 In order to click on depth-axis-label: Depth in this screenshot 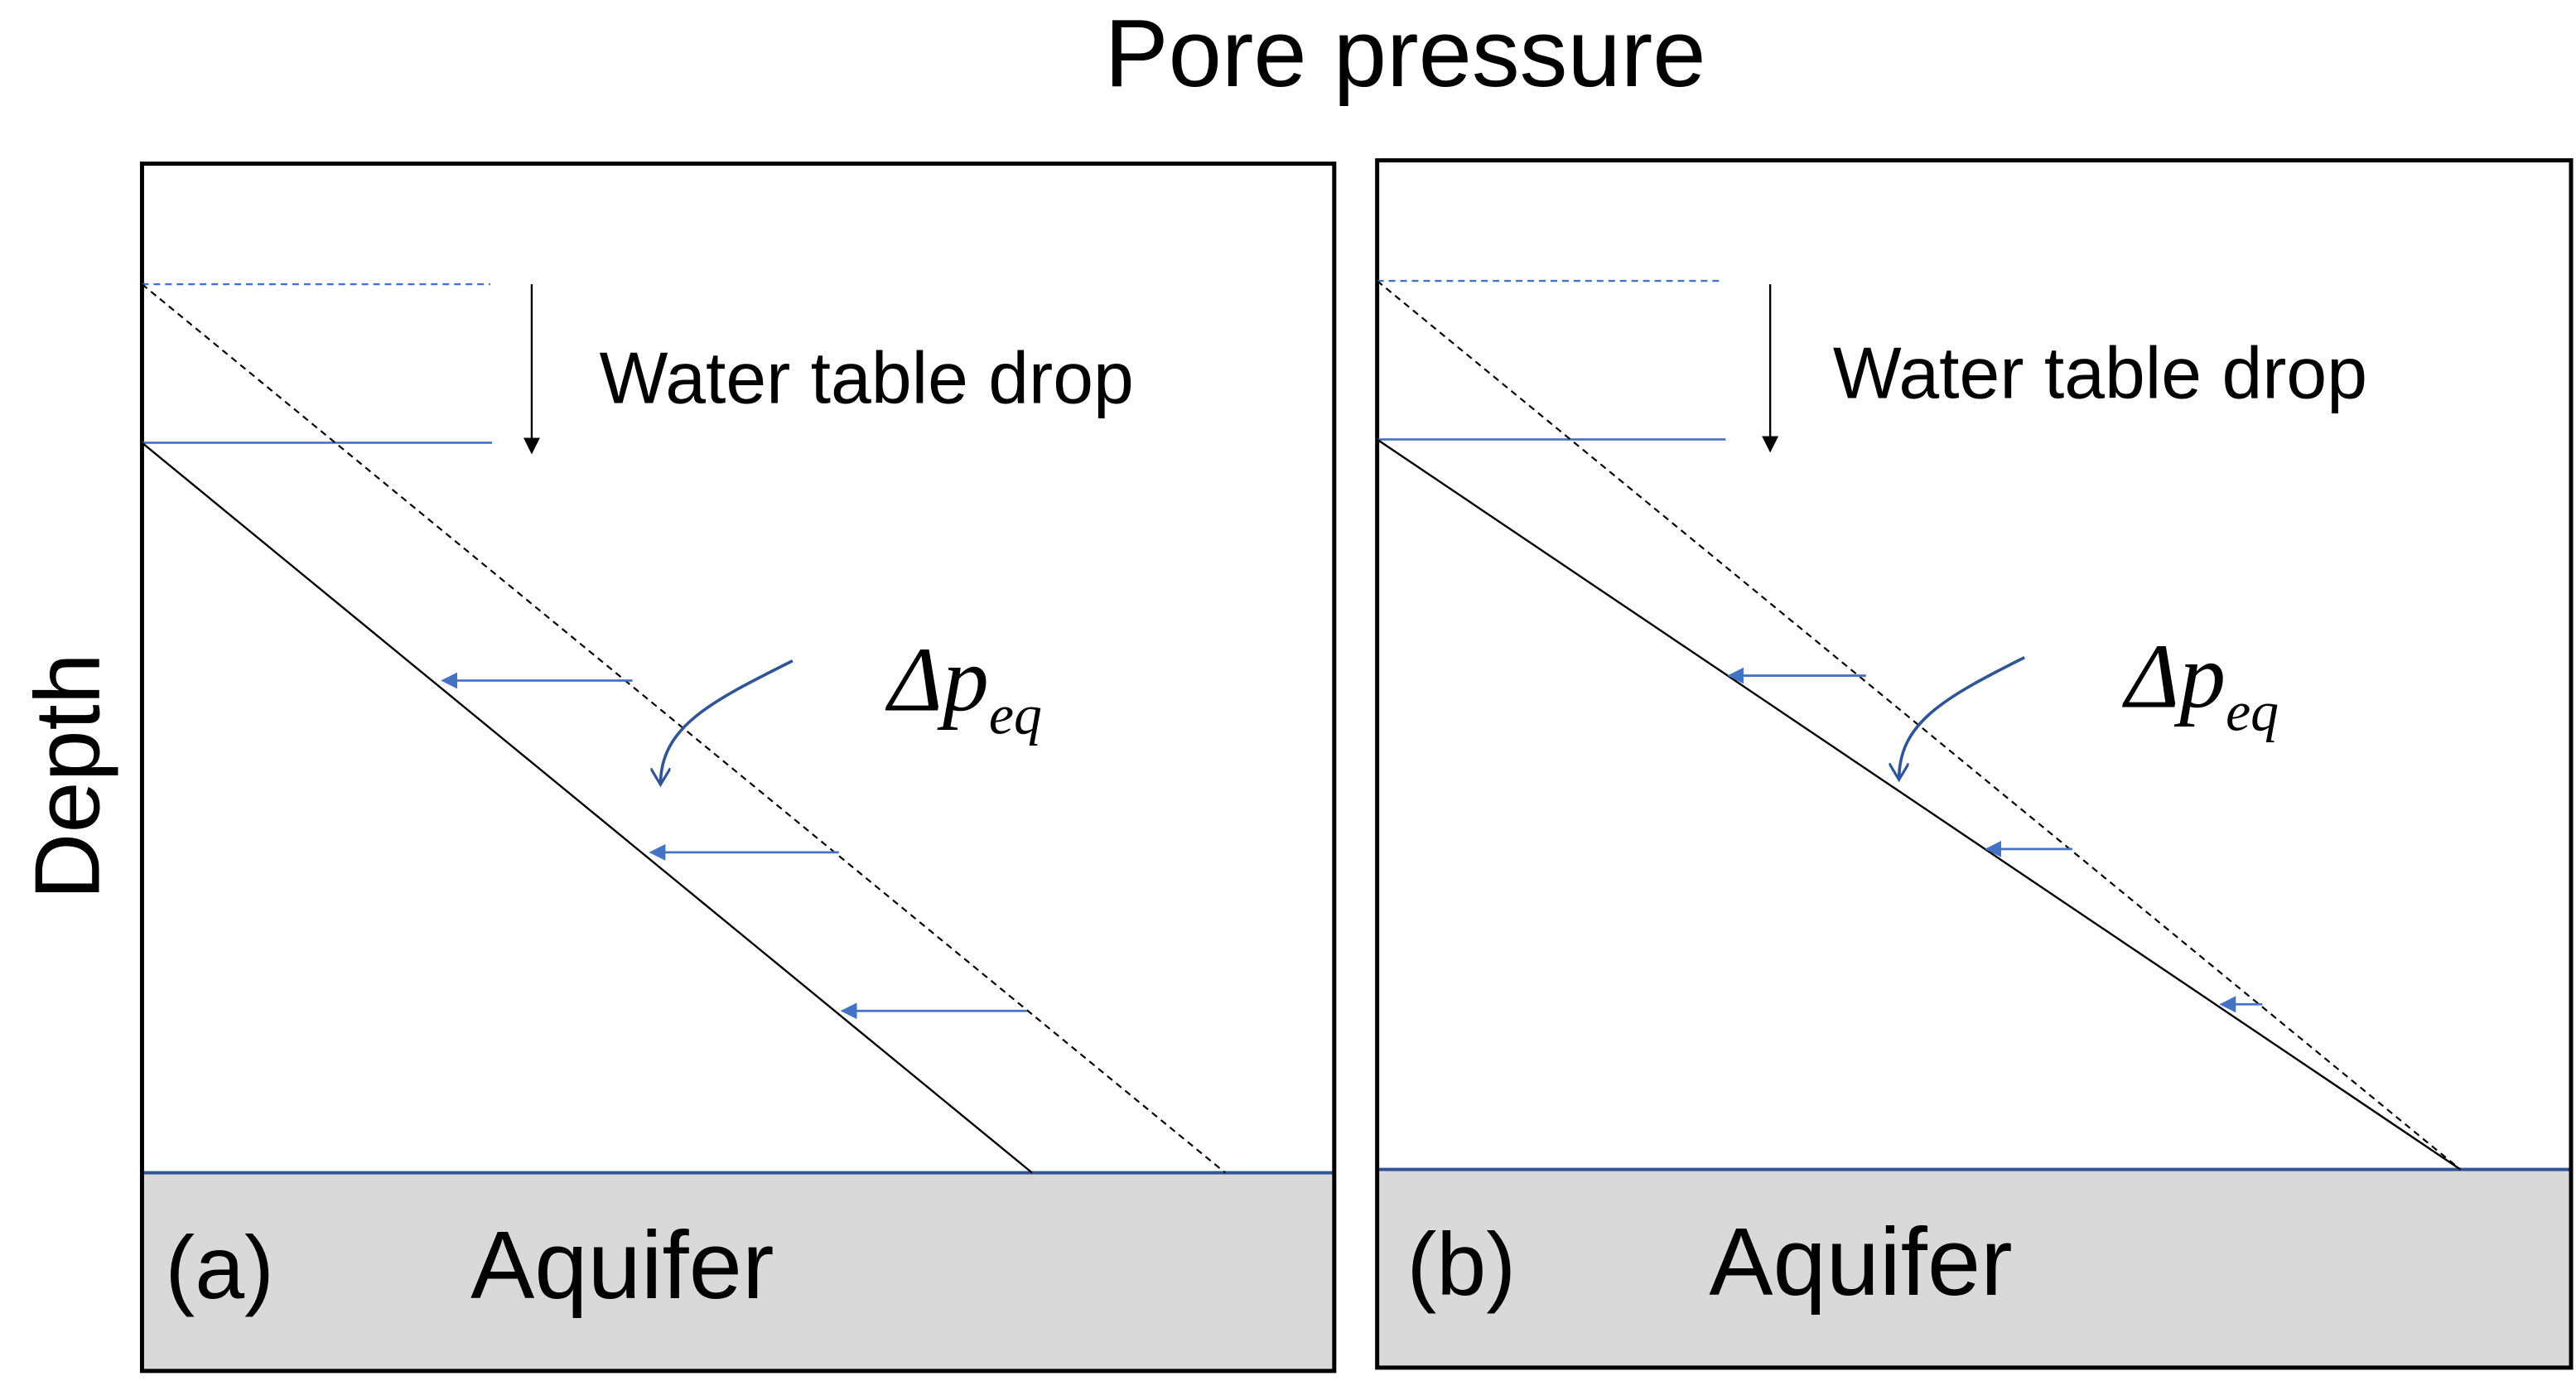, I will do `click(68, 776)`.